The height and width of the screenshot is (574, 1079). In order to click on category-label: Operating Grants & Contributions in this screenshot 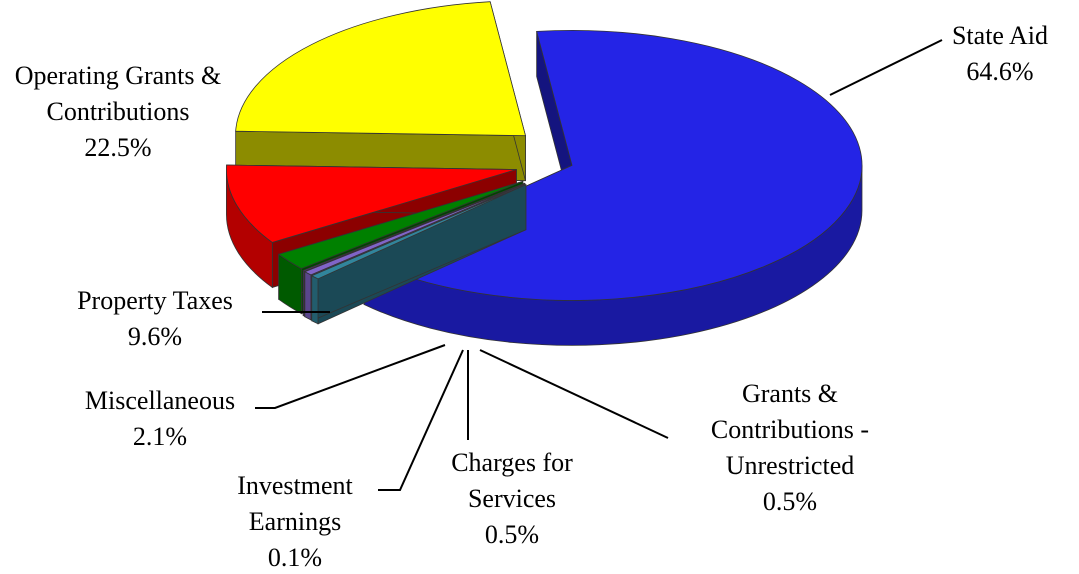, I will do `click(118, 93)`.